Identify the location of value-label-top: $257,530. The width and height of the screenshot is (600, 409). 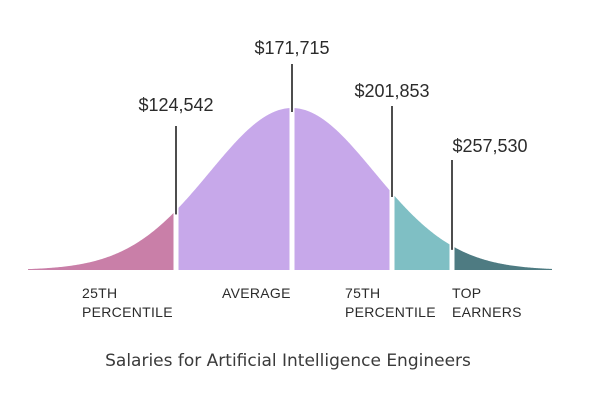
(489, 146).